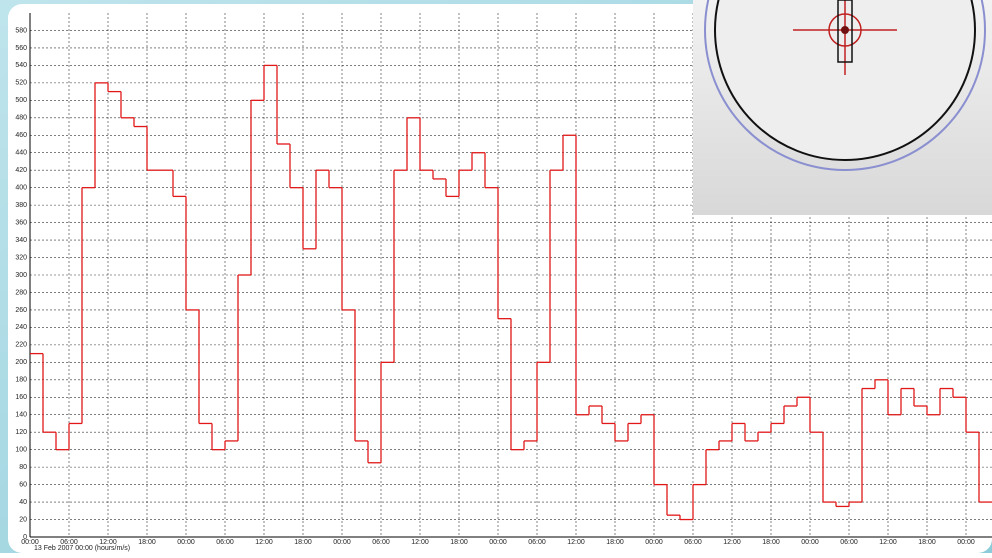  What do you see at coordinates (21, 135) in the screenshot?
I see `y-tick-label: 460` at bounding box center [21, 135].